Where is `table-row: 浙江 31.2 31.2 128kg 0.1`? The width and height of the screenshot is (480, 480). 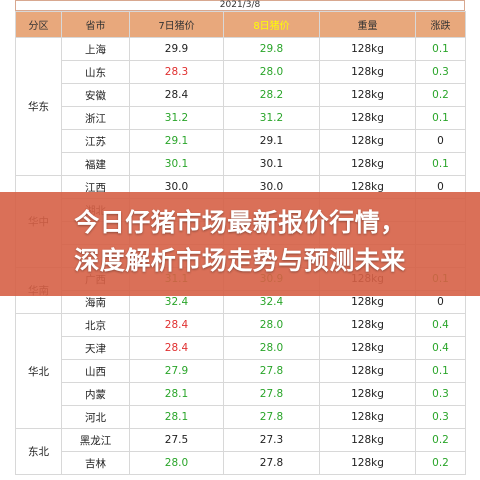
table-row: 浙江 31.2 31.2 128kg 0.1 is located at coordinates (241, 118).